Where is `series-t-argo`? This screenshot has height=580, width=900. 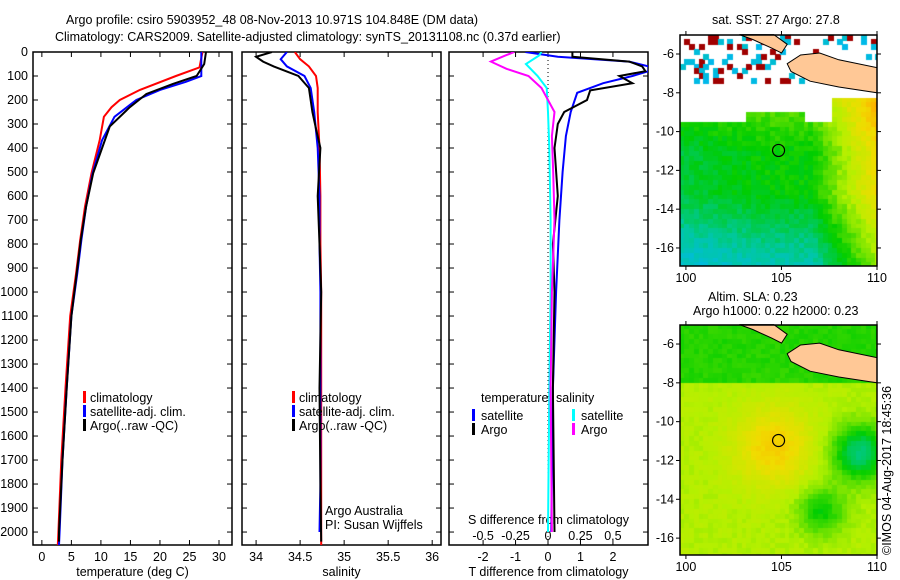
series-t-argo is located at coordinates (599, 292).